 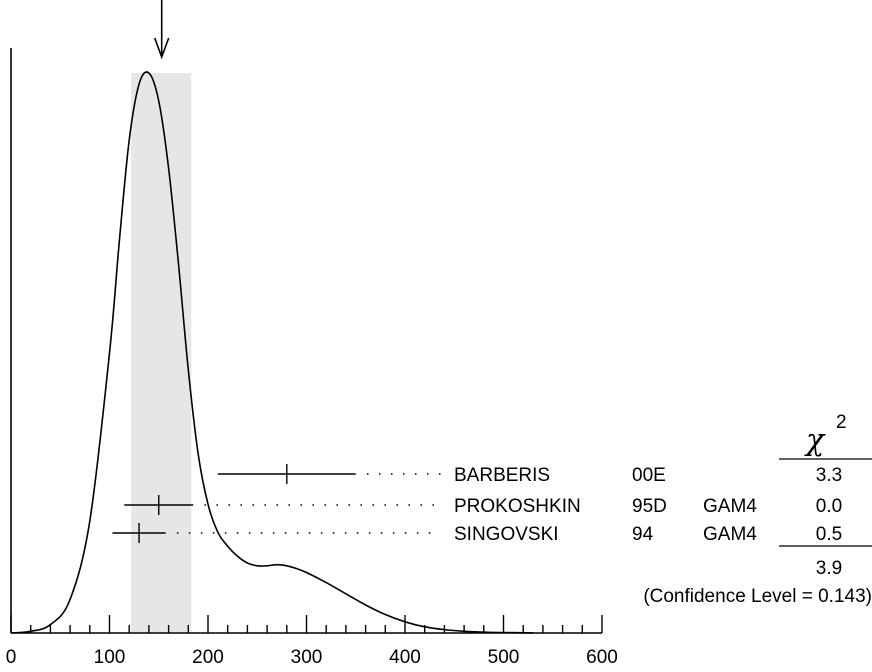 I want to click on measurement-author: BARBERIS, so click(x=502, y=475).